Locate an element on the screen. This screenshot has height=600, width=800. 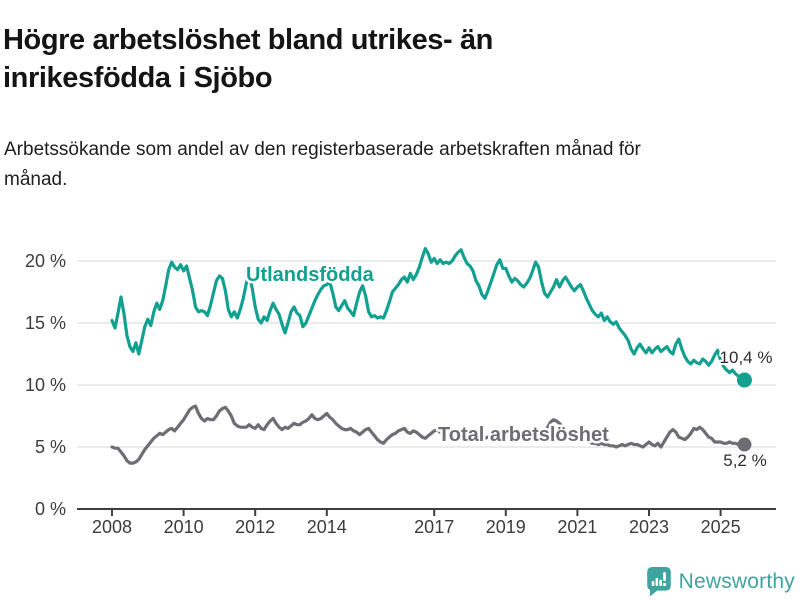
x-tick-label-2017: 2017 is located at coordinates (434, 527).